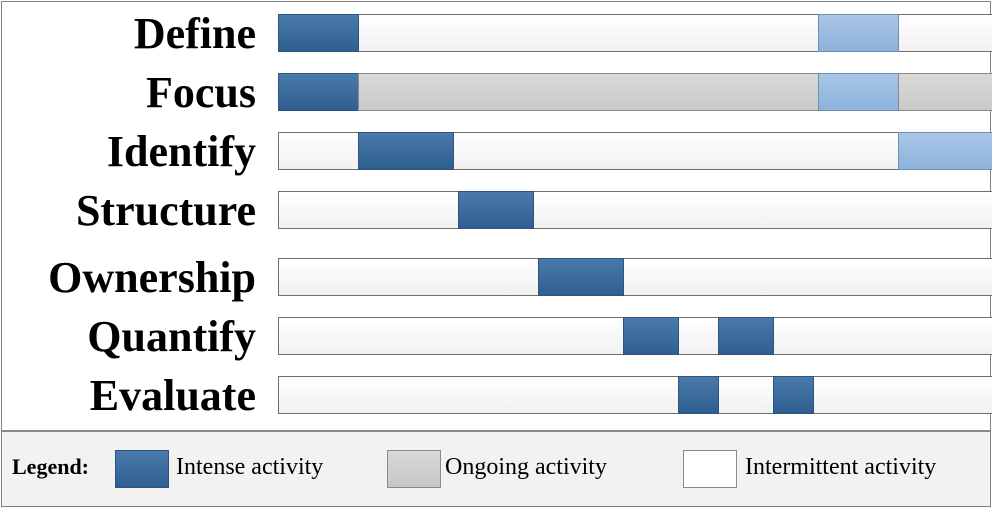  Describe the element at coordinates (194, 33) in the screenshot. I see `phase-label: Define` at that location.